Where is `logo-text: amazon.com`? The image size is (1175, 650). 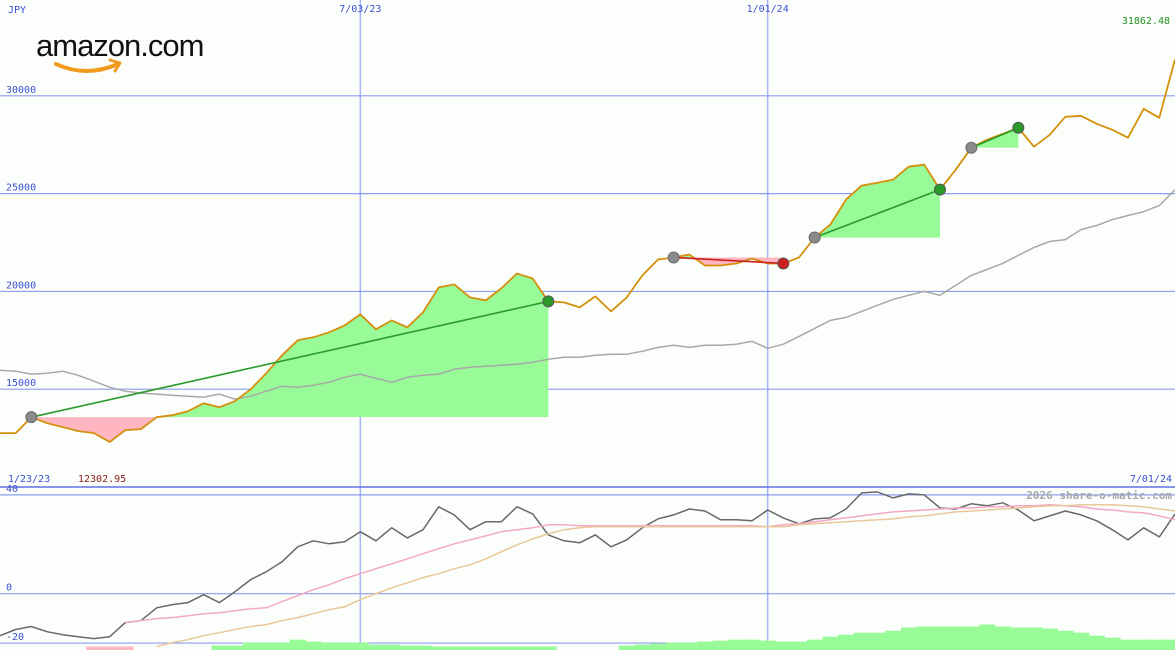 logo-text: amazon.com is located at coordinates (119, 45).